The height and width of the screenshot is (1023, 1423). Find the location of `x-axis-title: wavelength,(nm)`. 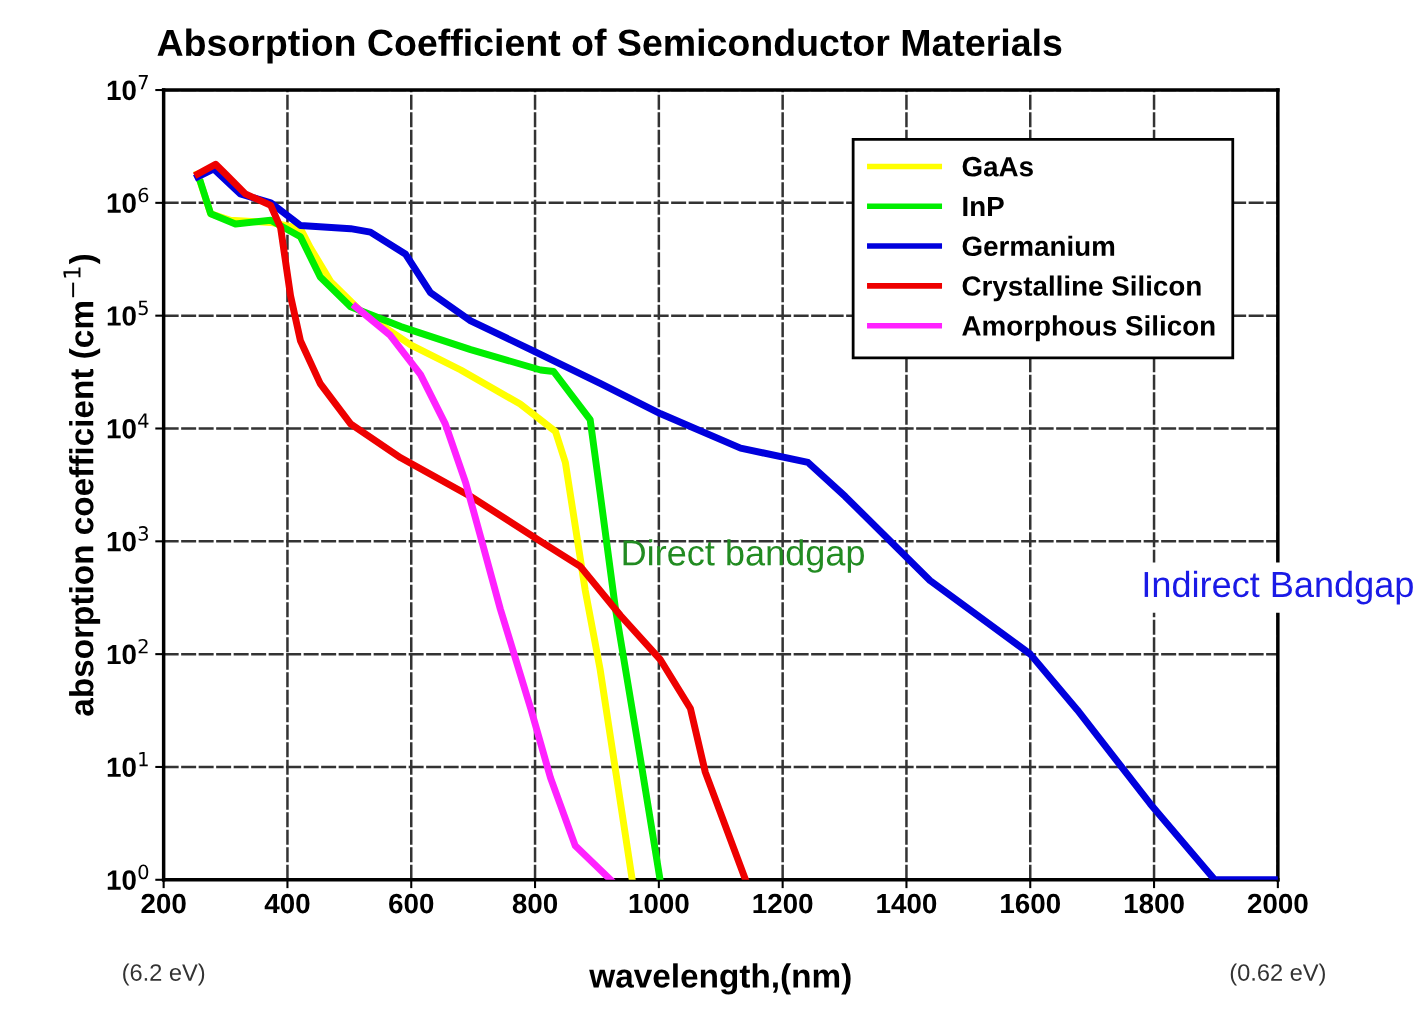

x-axis-title: wavelength,(nm) is located at coordinates (720, 979).